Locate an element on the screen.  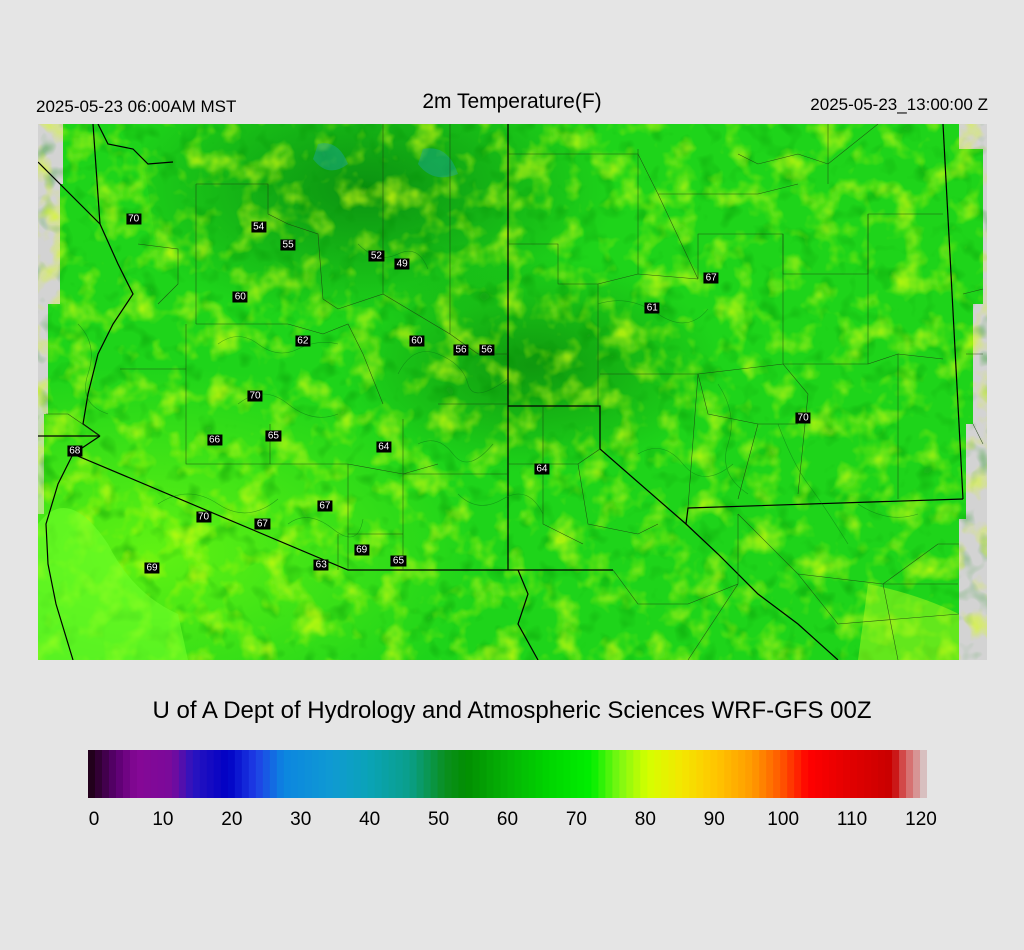
colorbar-tick-label: 10 is located at coordinates (163, 819).